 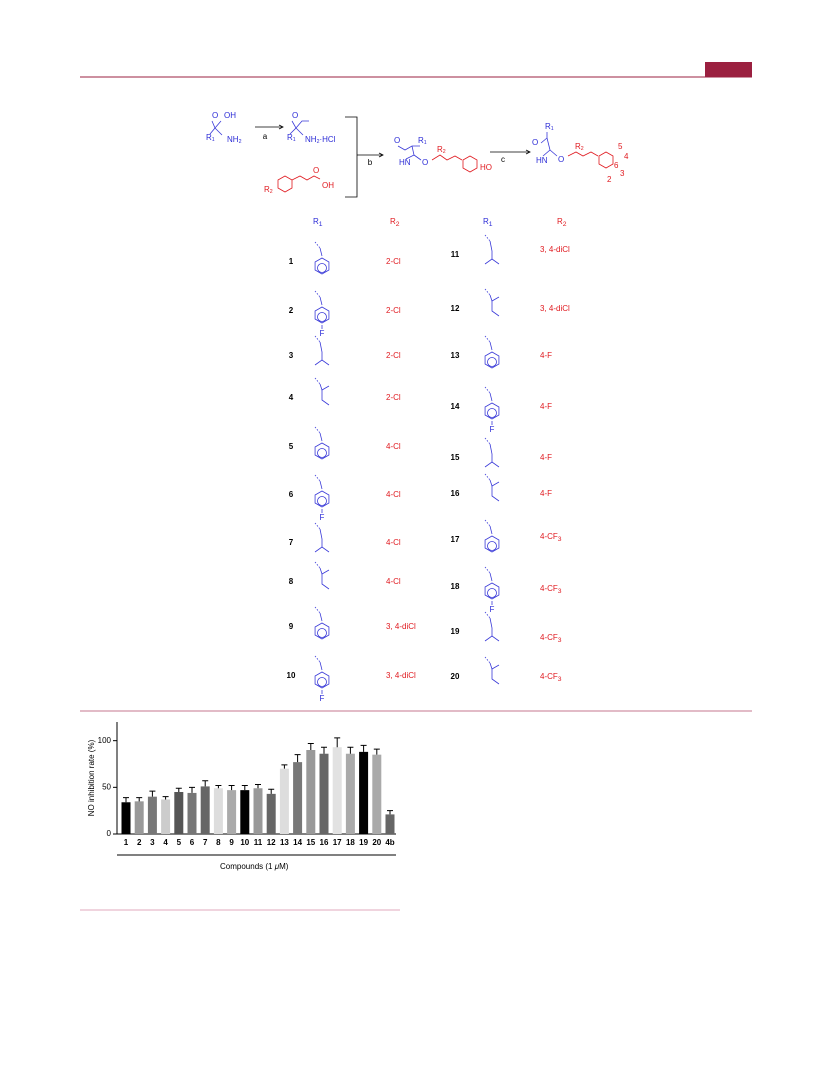 I want to click on bracket, so click(x=351, y=157).